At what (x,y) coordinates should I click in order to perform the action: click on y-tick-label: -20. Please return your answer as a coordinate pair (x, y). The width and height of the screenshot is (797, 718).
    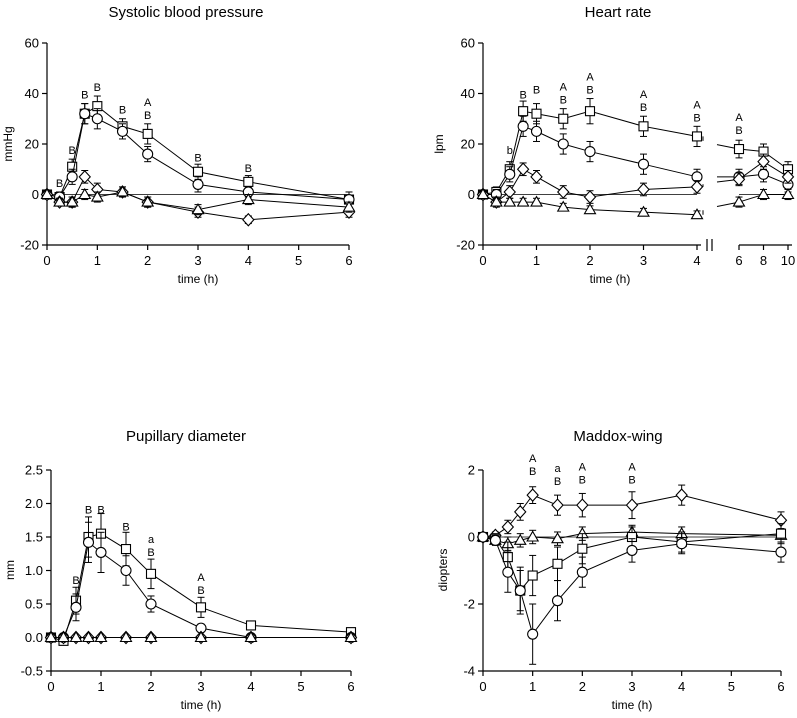
    Looking at the image, I should click on (29, 245).